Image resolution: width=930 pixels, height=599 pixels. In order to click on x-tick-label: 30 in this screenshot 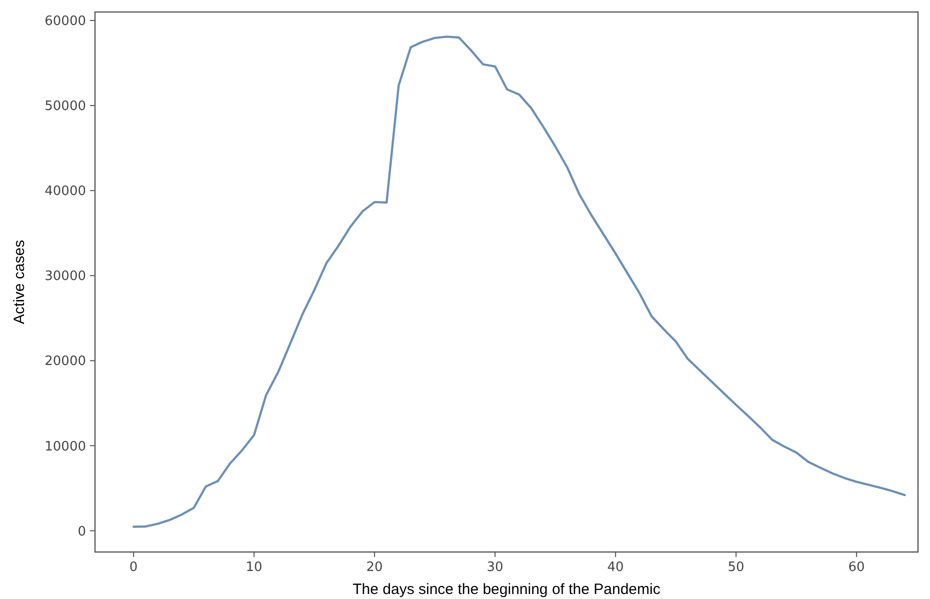, I will do `click(495, 567)`.